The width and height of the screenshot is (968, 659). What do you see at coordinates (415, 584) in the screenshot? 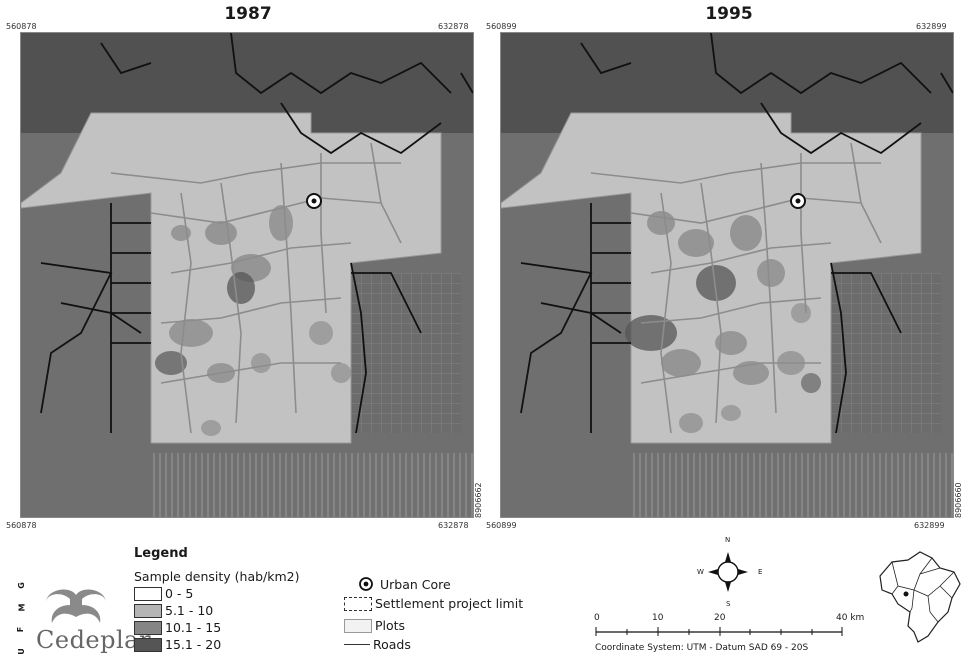
I see `urban-core-label: Urban Core` at bounding box center [415, 584].